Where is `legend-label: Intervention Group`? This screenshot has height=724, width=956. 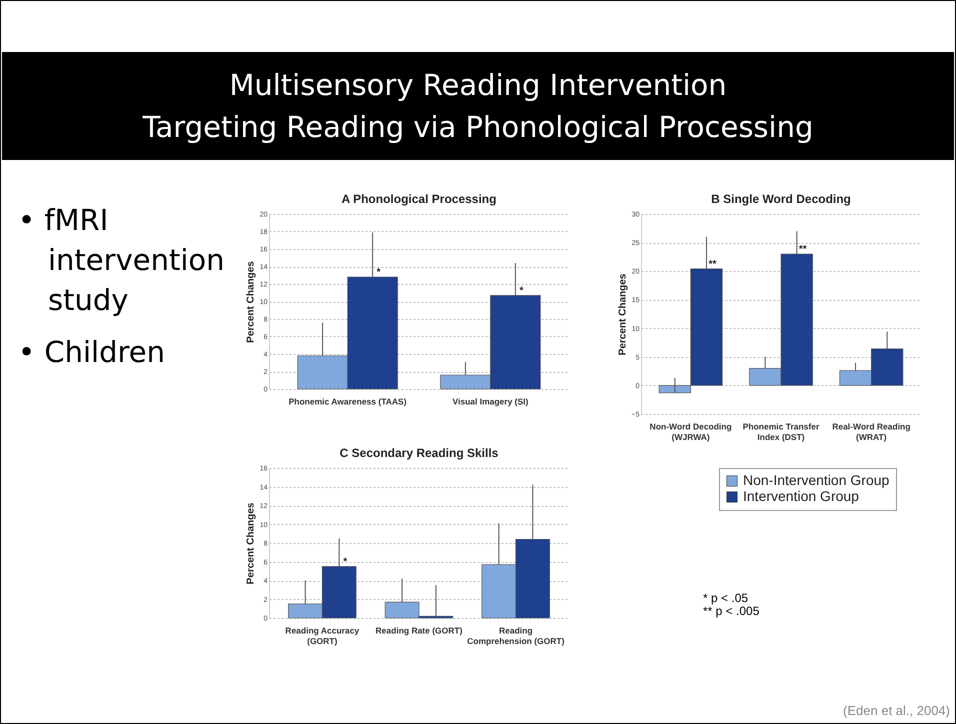 legend-label: Intervention Group is located at coordinates (801, 496).